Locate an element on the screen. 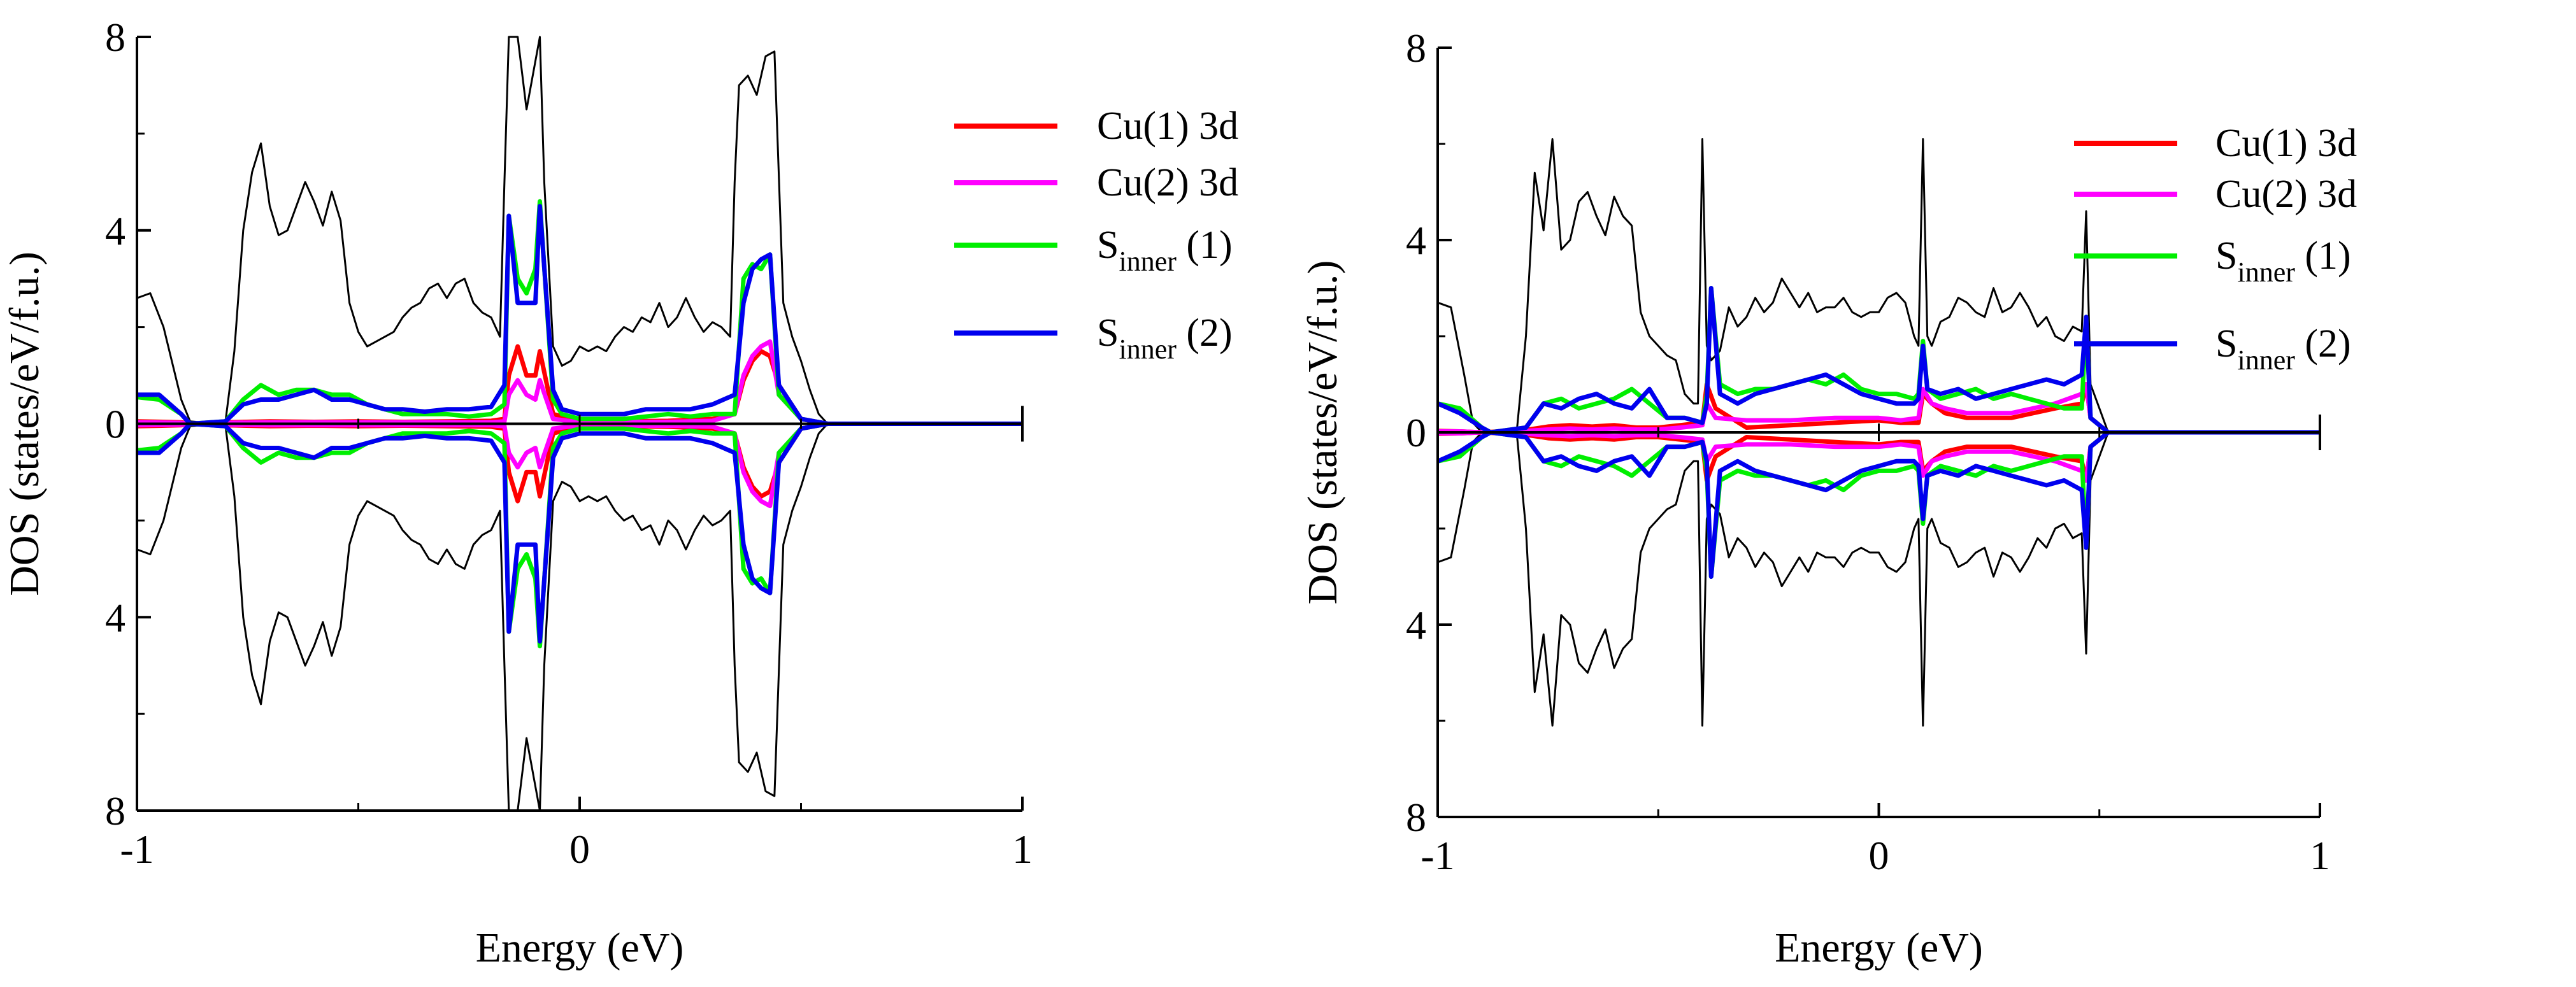 The image size is (2576, 987). series-line-left-4-down is located at coordinates (579, 533).